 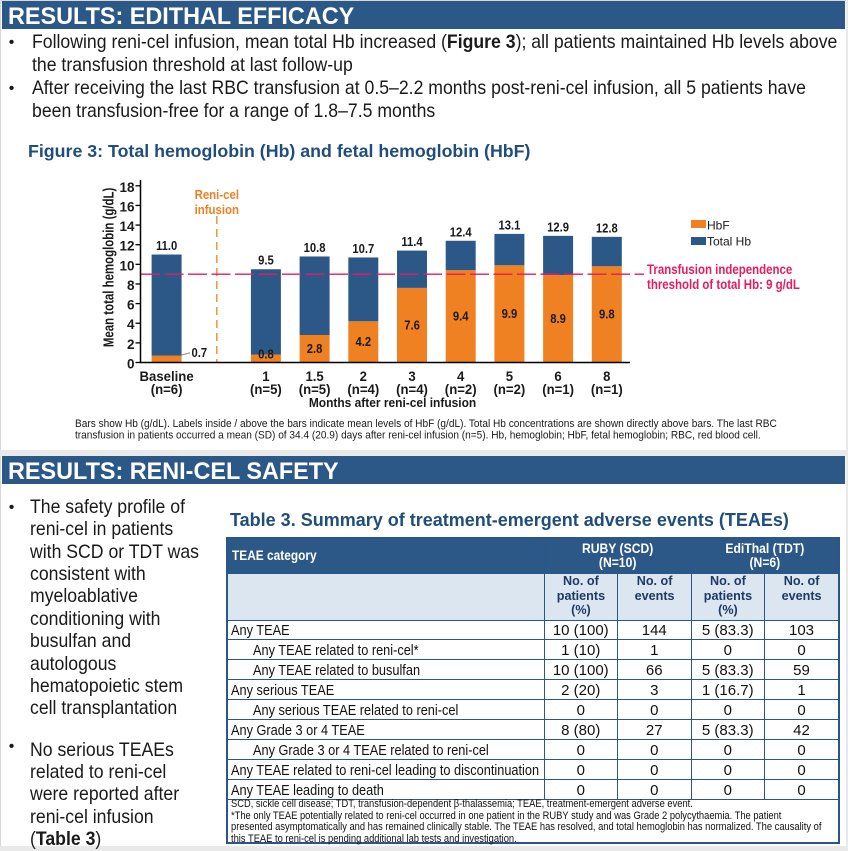 I want to click on svg-text: 4.2, so click(x=363, y=342).